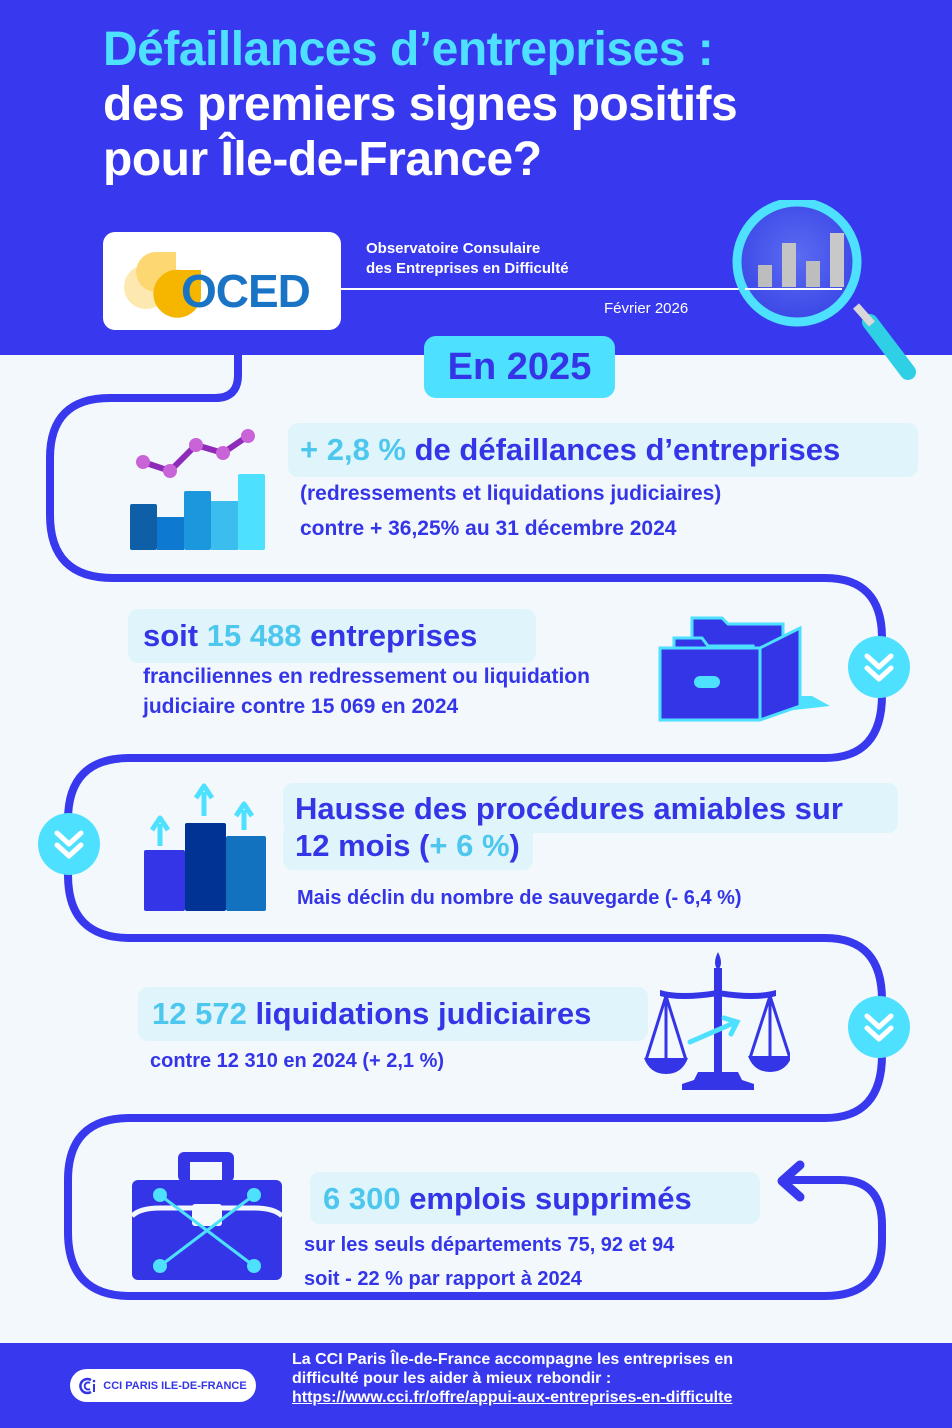 The width and height of the screenshot is (952, 1428). What do you see at coordinates (362, 845) in the screenshot?
I see `stat-label: 12 mois (` at bounding box center [362, 845].